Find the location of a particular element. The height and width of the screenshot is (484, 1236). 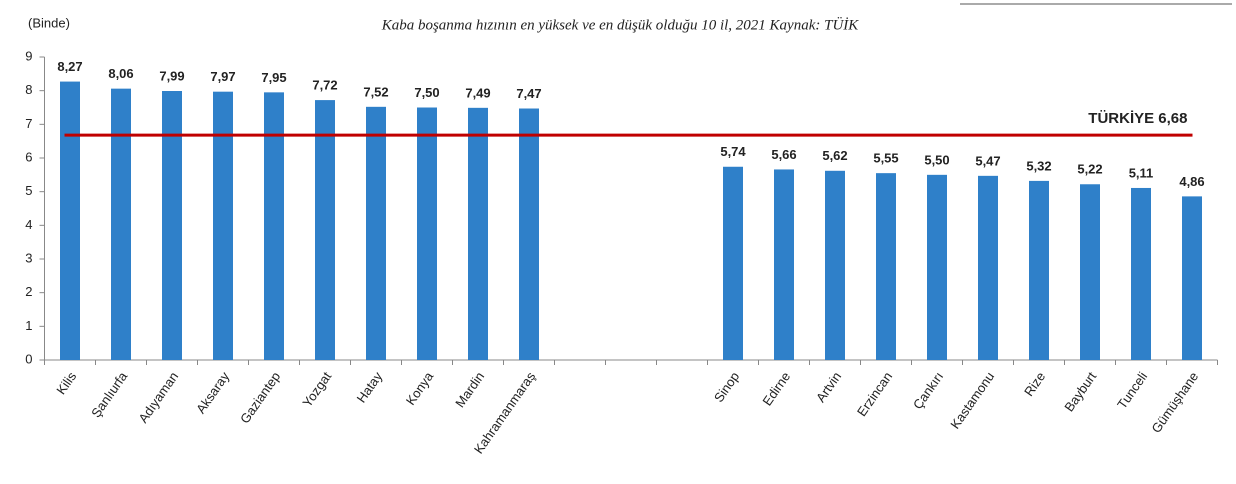

y-tick-label: 6 is located at coordinates (28, 156).